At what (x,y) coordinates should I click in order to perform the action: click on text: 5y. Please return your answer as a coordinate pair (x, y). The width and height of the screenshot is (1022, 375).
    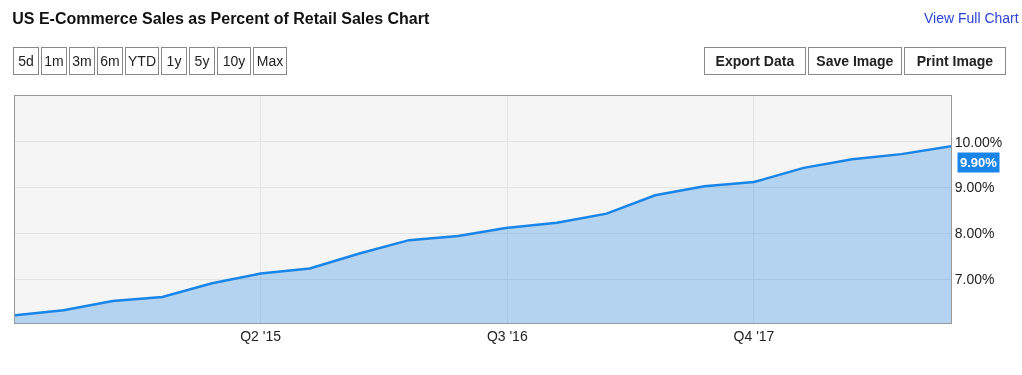
    Looking at the image, I should click on (202, 61).